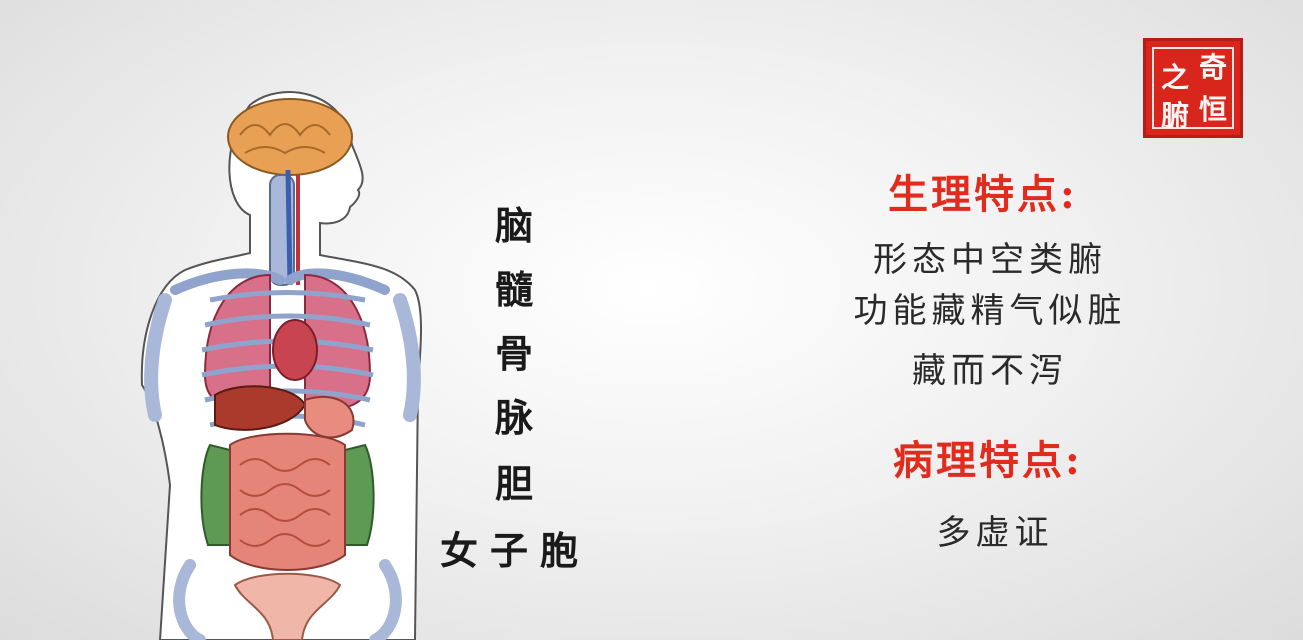 The height and width of the screenshot is (640, 1303). Describe the element at coordinates (1212, 67) in the screenshot. I see `seal-char: 奇` at that location.